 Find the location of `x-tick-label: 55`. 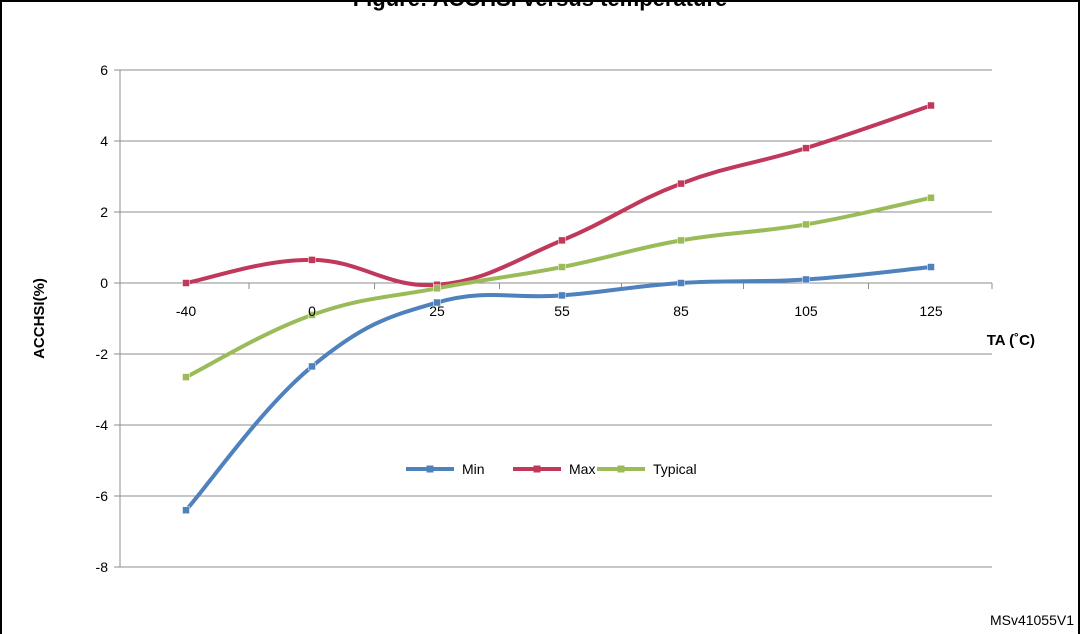

x-tick-label: 55 is located at coordinates (562, 311).